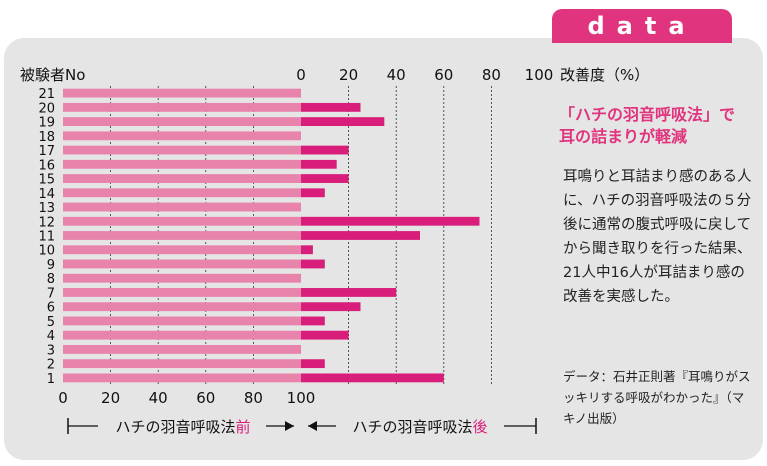 The height and width of the screenshot is (466, 767). I want to click on after-tick-label: 60, so click(443, 75).